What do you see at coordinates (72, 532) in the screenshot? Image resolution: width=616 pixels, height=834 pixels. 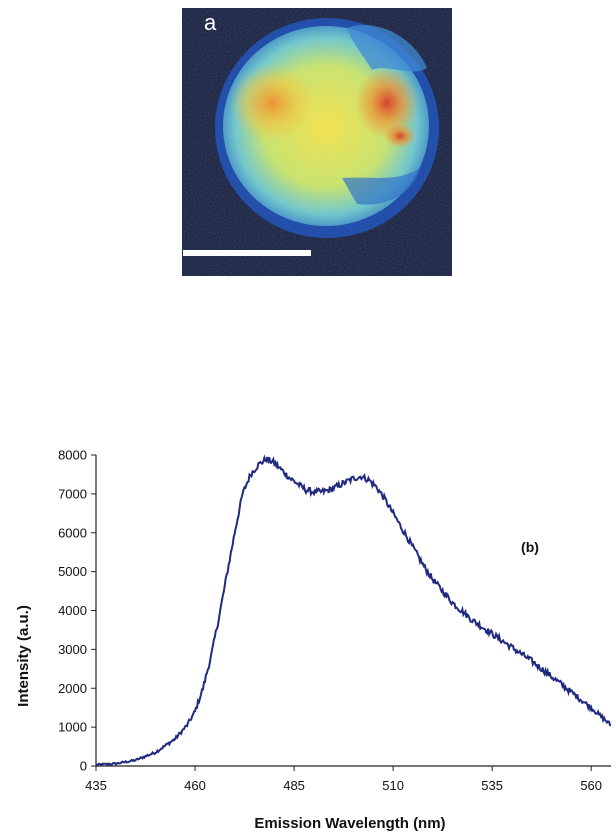 I see `y-tick-label: 6000` at bounding box center [72, 532].